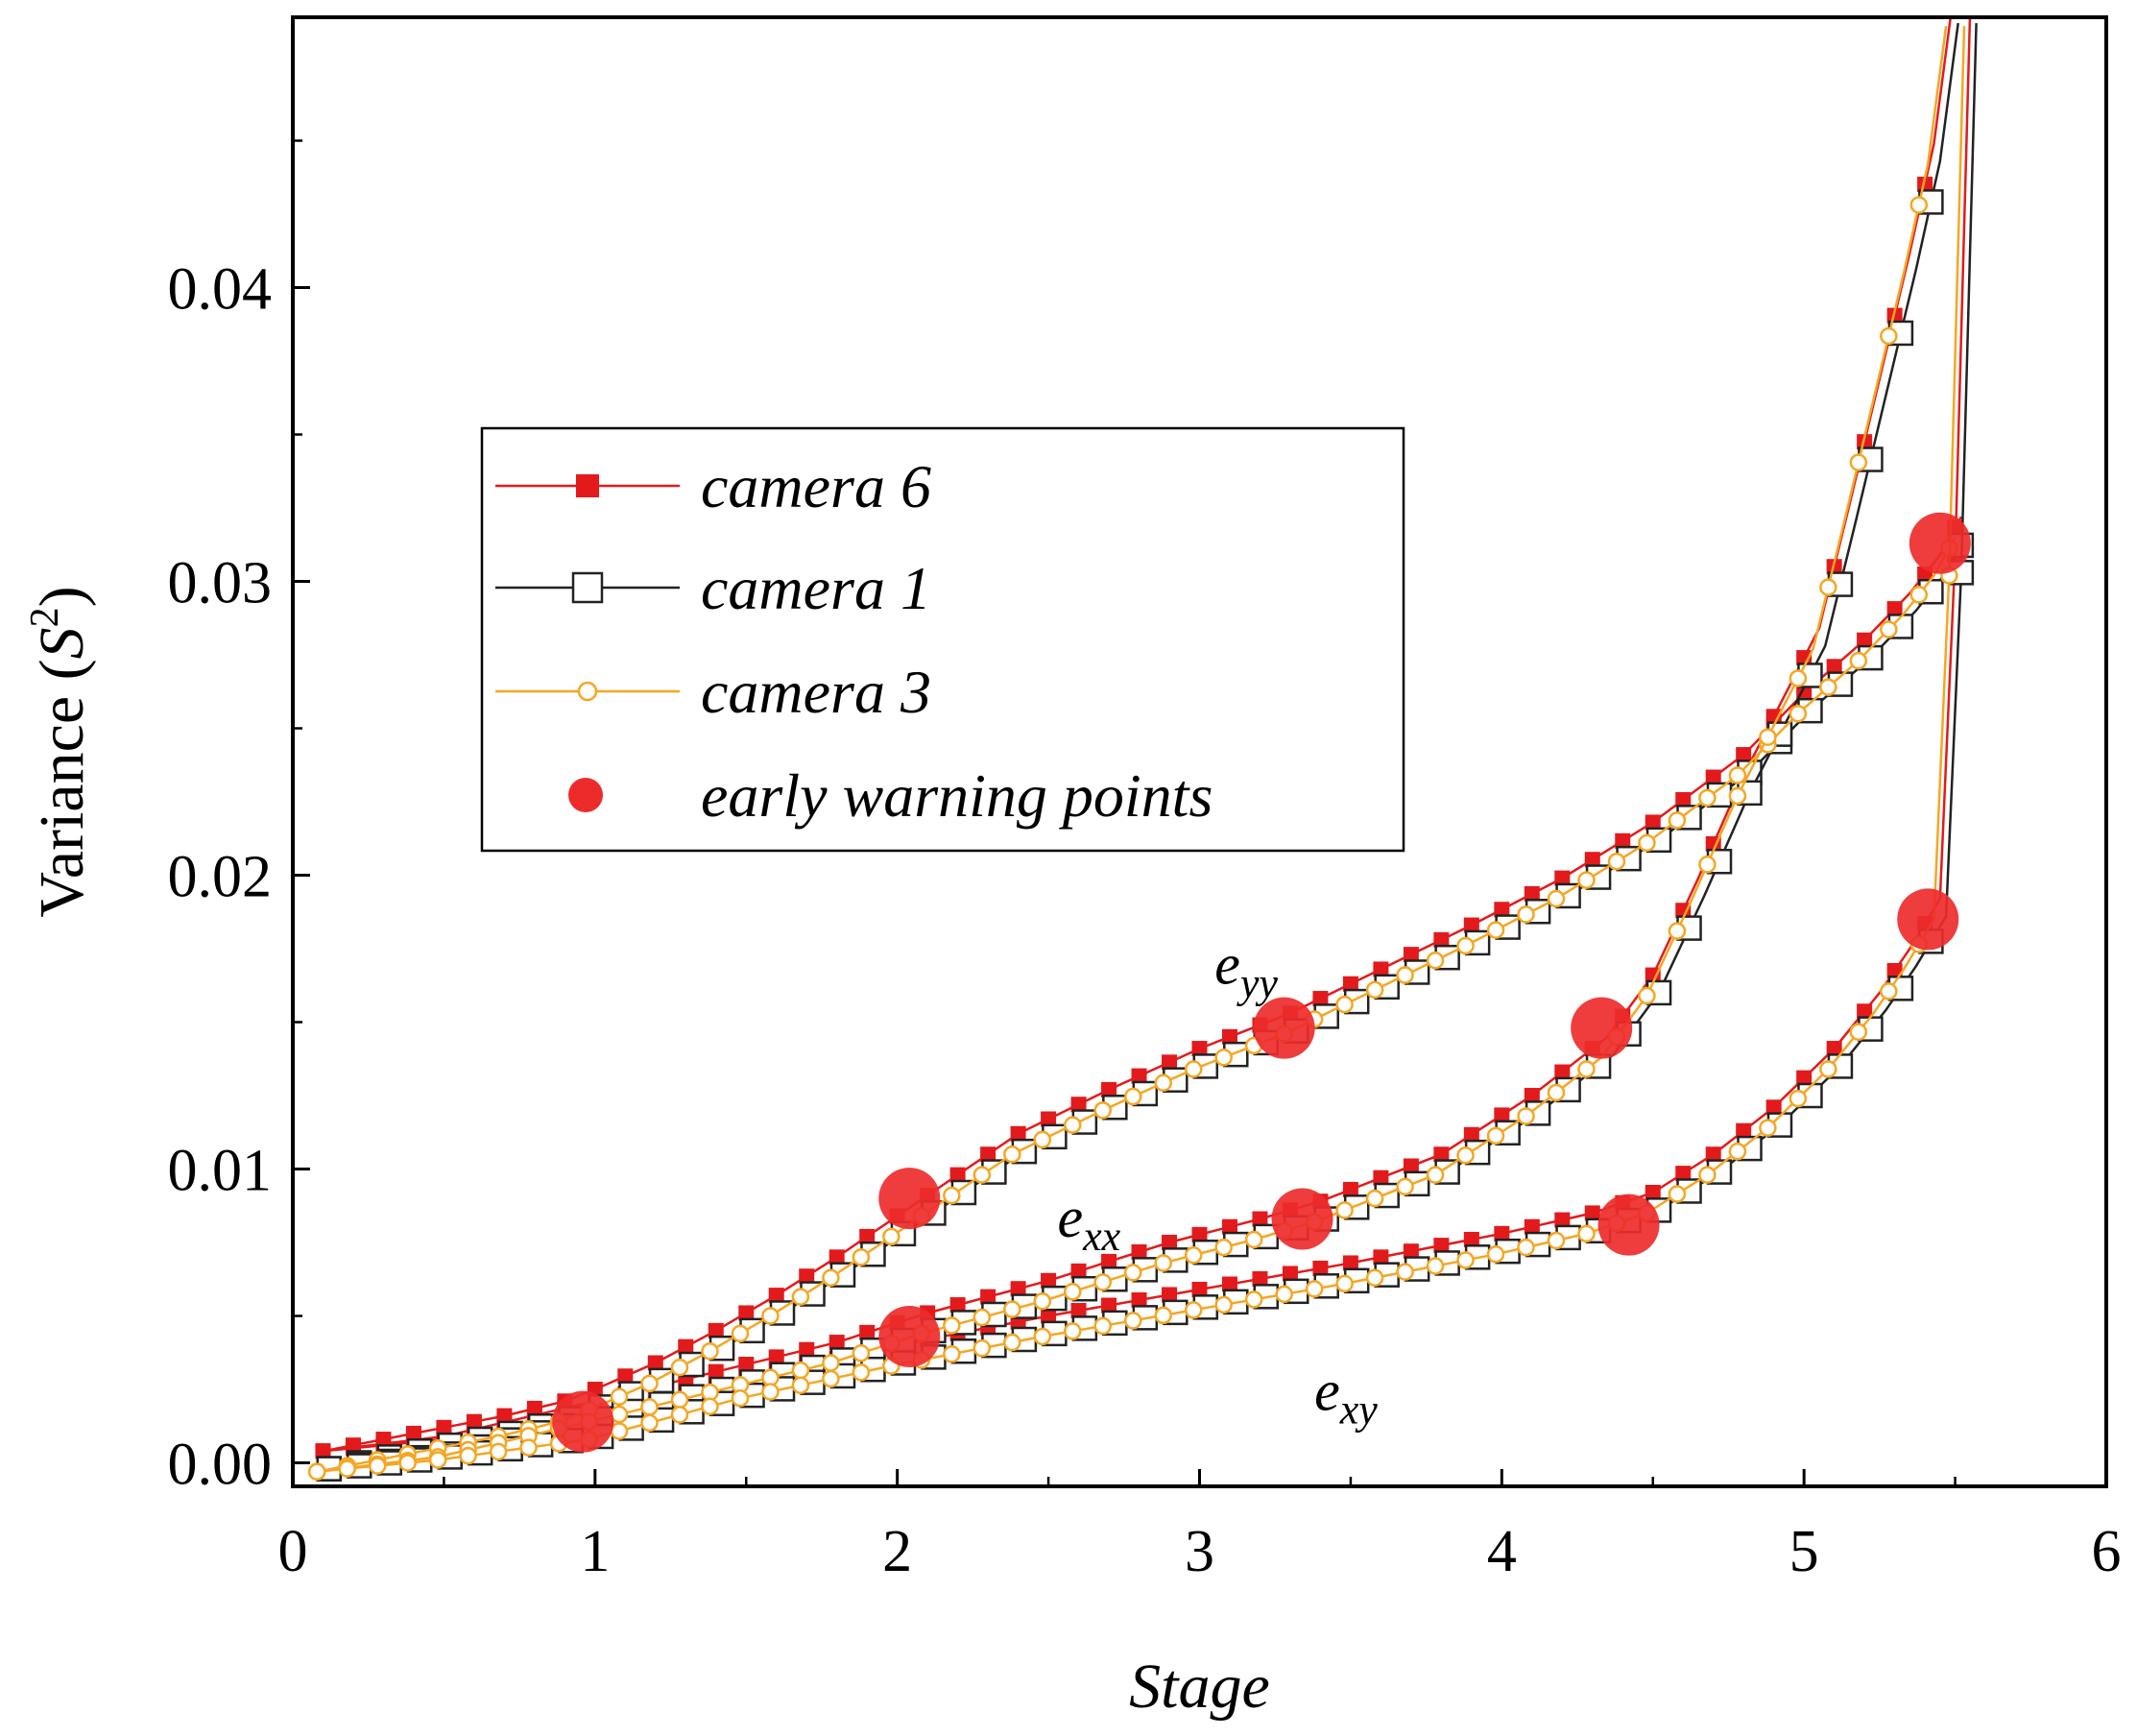  I want to click on curve-label-exy: exy, so click(1346, 1396).